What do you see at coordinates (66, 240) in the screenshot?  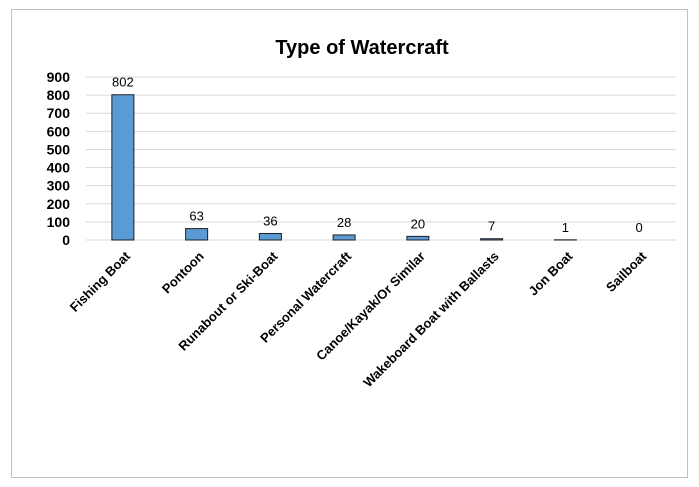 I see `y-tick-label: 0` at bounding box center [66, 240].